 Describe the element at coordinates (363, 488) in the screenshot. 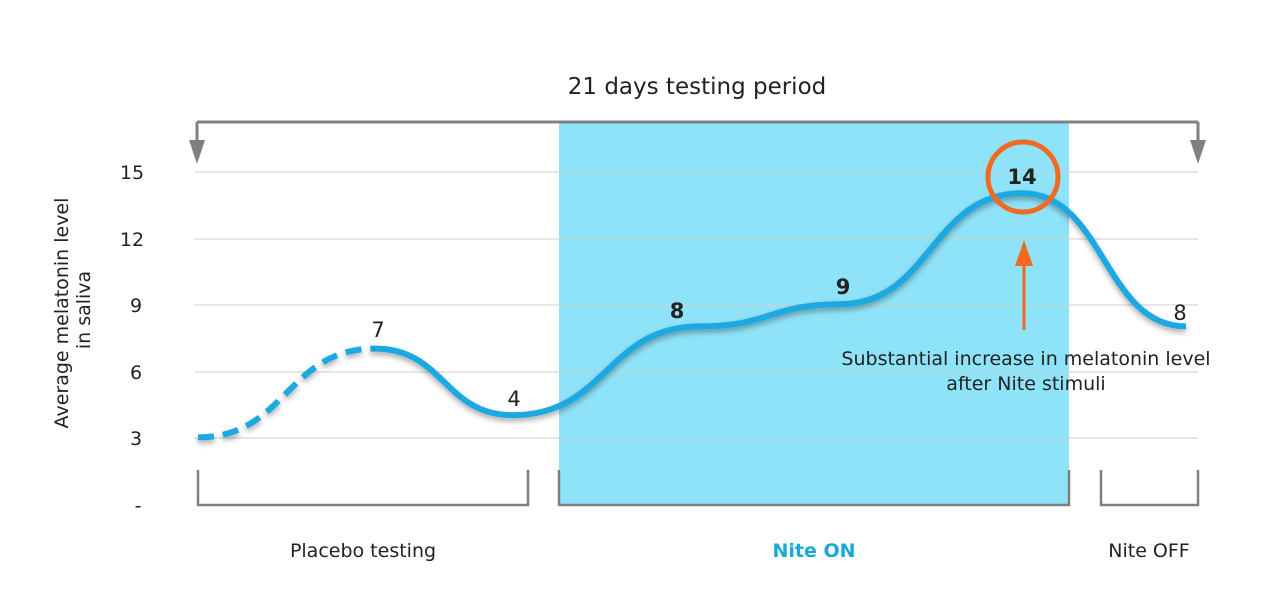

I see `bracket-placebo` at that location.